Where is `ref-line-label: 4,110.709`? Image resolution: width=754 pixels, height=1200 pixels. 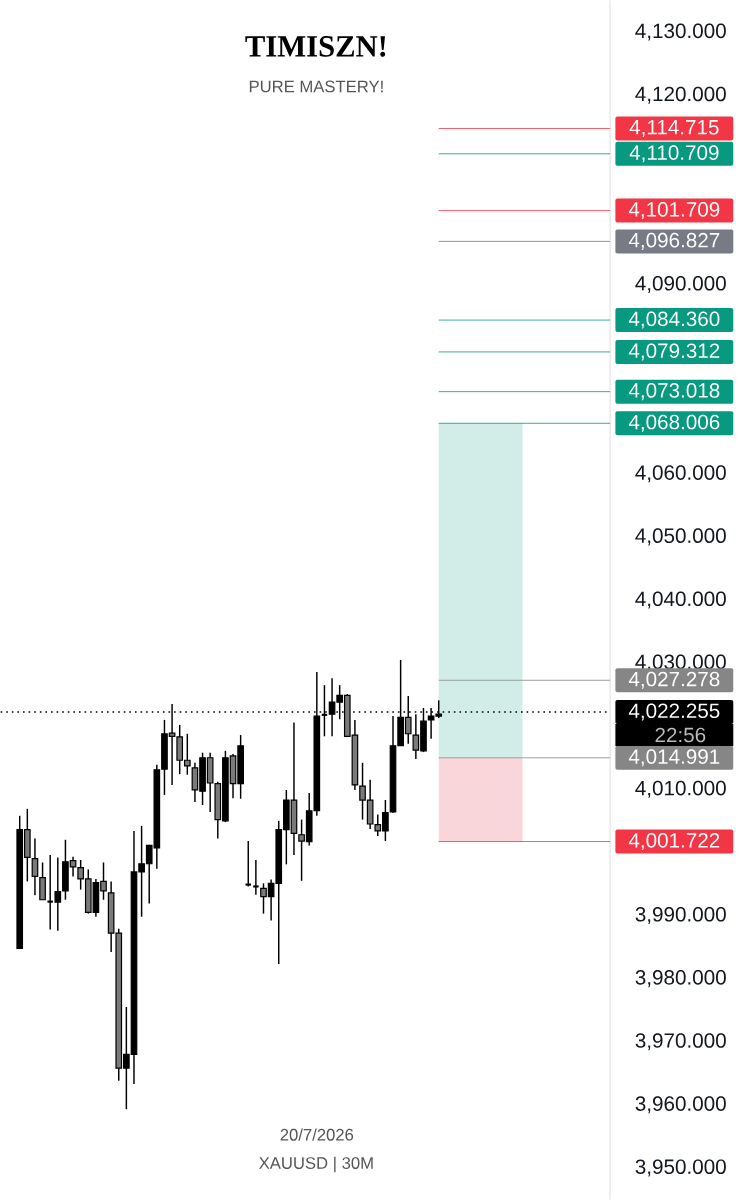 ref-line-label: 4,110.709 is located at coordinates (674, 154).